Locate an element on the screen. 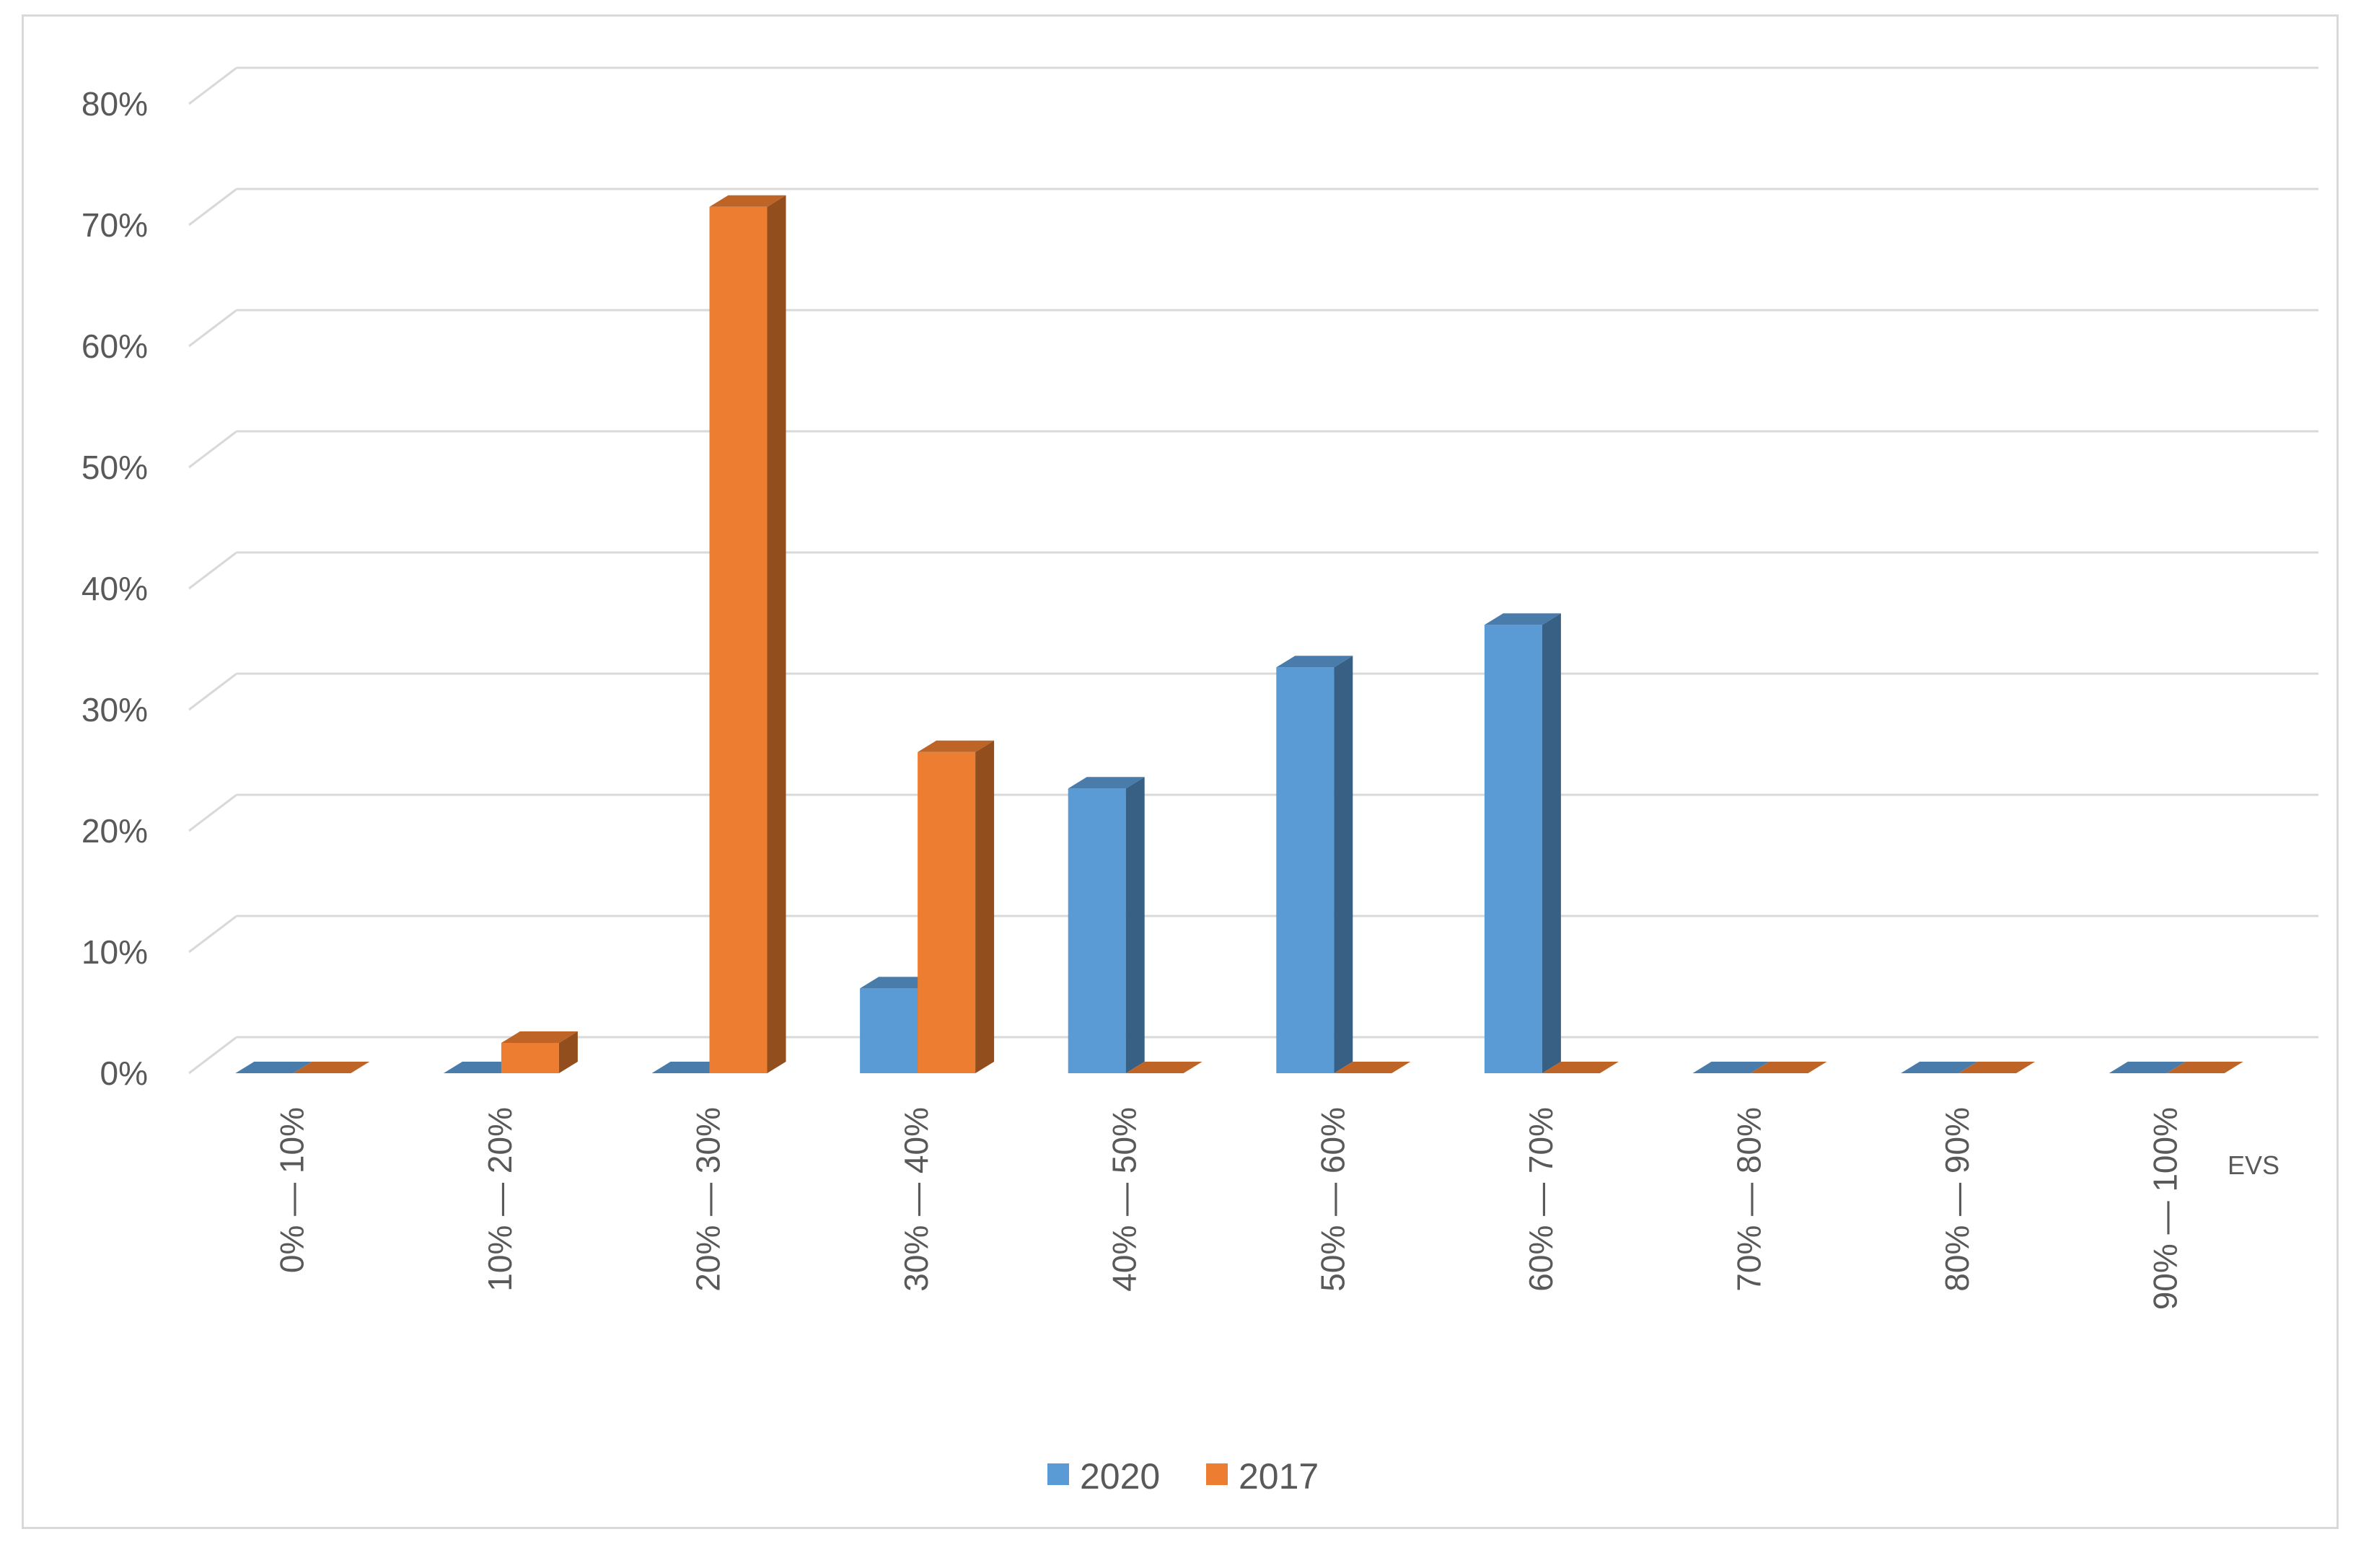 This screenshot has width=2361, height=1568. y-axis-ticks: 0% 10% 20% 30% 40% 50% 60% 70% 80% is located at coordinates (115, 589).